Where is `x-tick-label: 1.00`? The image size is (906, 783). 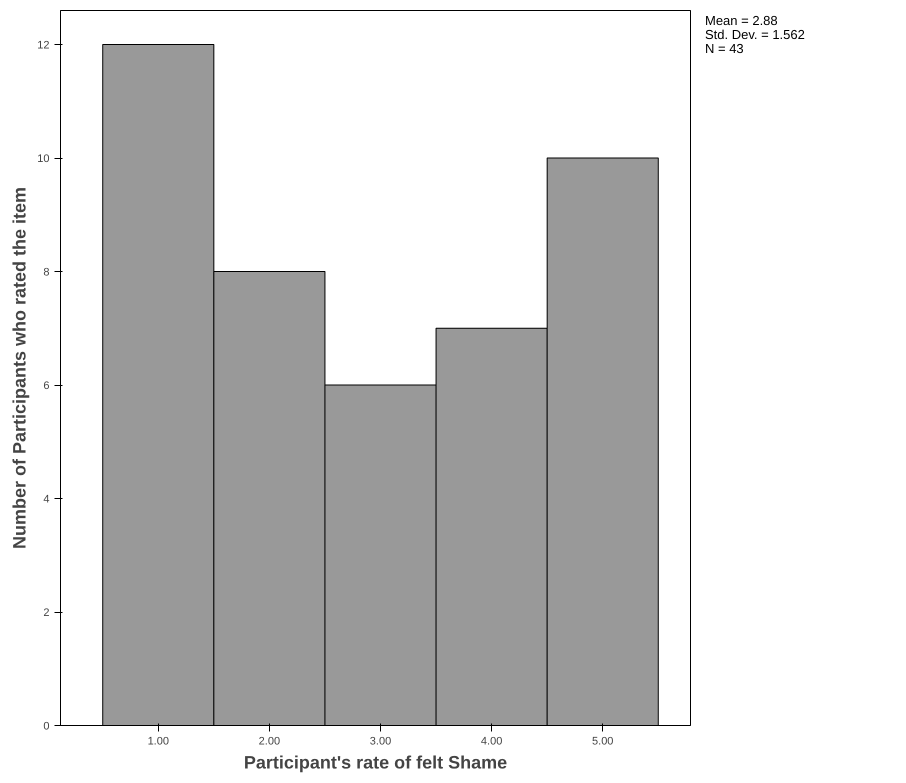
x-tick-label: 1.00 is located at coordinates (158, 742).